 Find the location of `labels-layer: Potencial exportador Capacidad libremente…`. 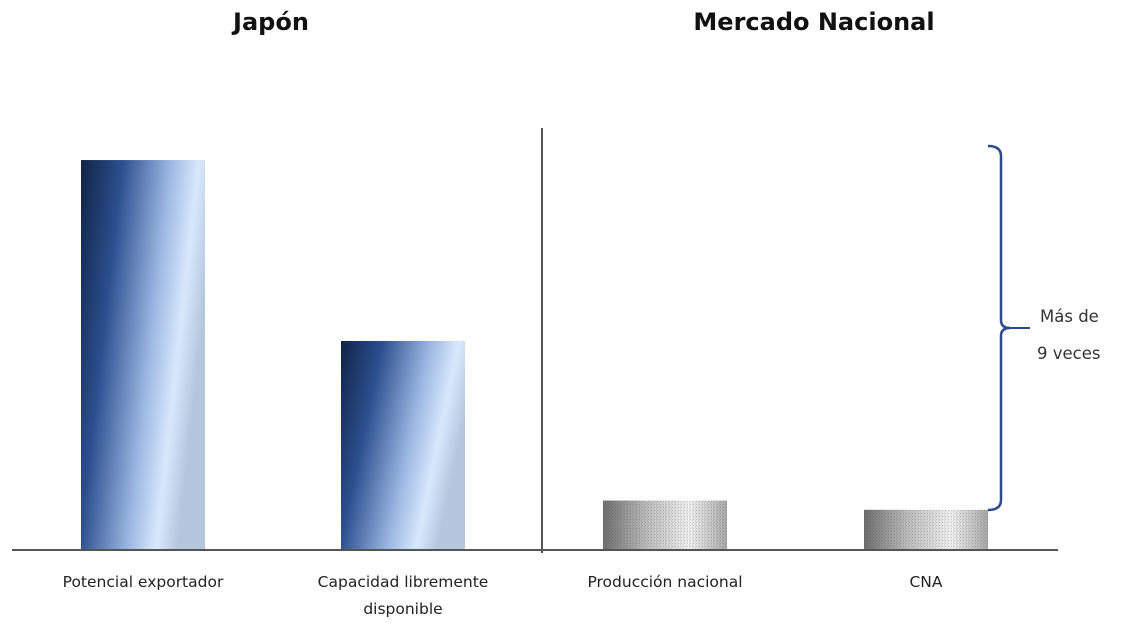

labels-layer: Potencial exportador Capacidad libremente… is located at coordinates (503, 595).